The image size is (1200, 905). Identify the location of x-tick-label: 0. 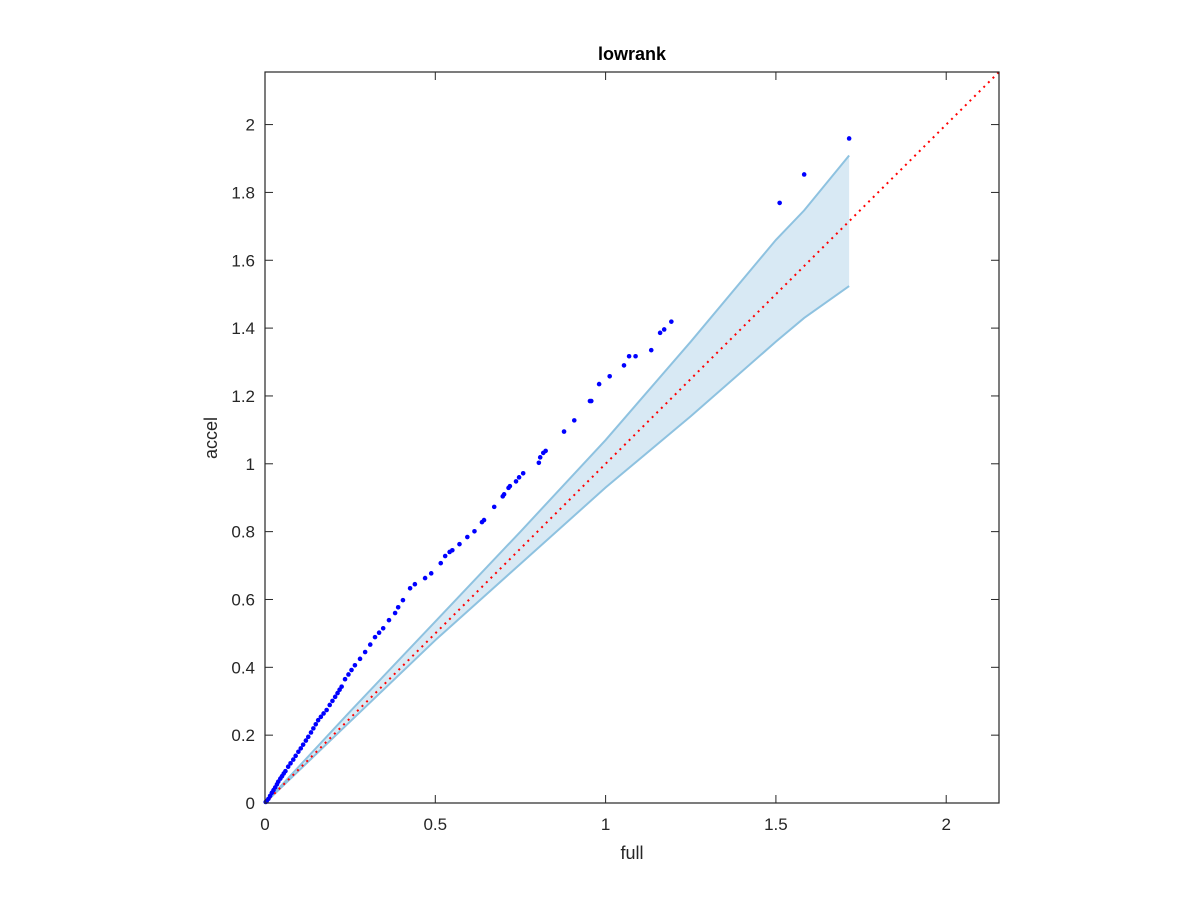
(264, 824).